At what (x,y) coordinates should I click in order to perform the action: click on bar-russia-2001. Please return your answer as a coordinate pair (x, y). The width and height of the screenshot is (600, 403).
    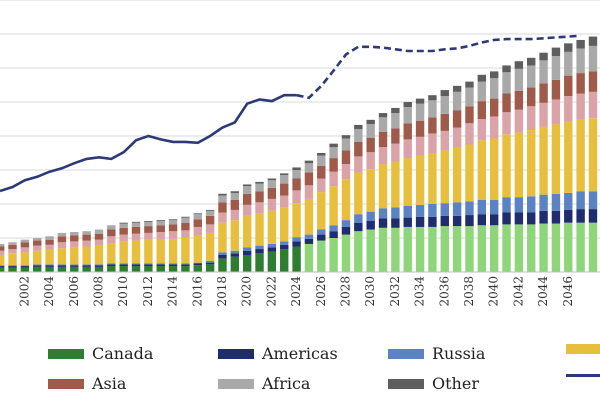
    Looking at the image, I should click on (12, 266).